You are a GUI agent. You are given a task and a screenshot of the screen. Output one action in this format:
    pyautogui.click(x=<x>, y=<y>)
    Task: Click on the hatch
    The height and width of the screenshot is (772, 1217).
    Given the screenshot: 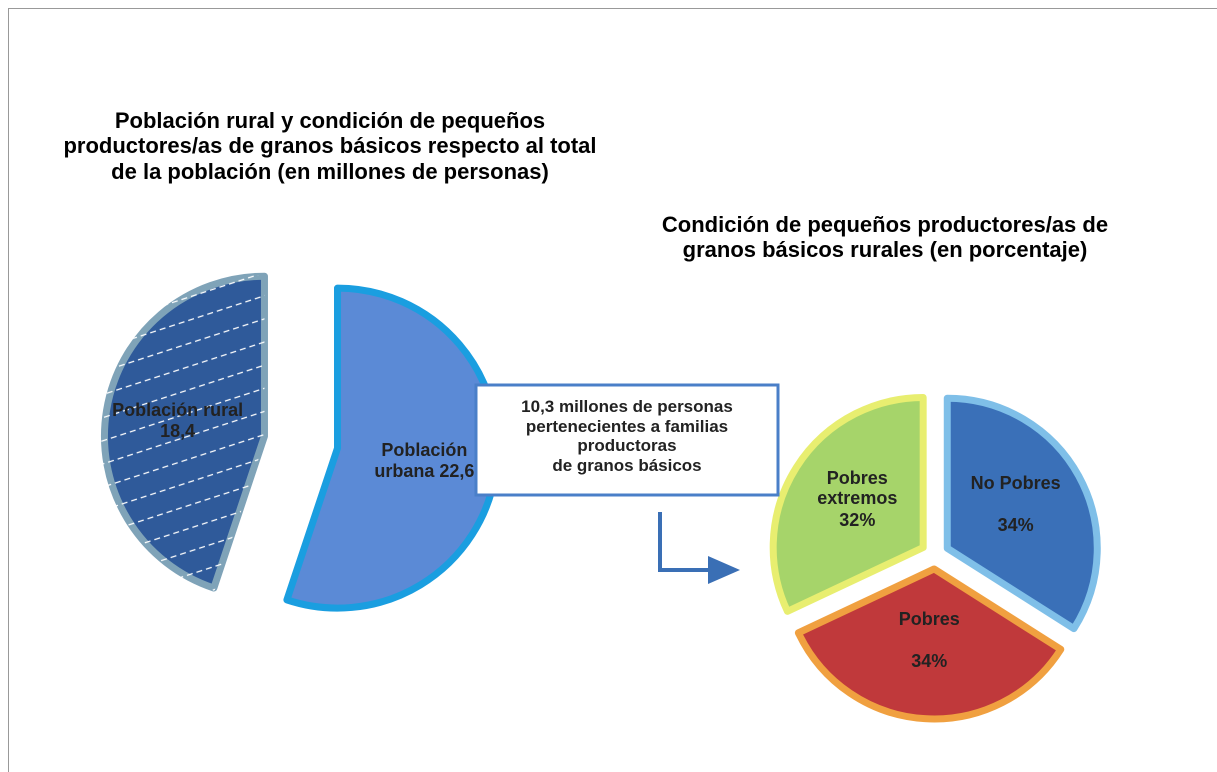 What is the action you would take?
    pyautogui.click(x=171, y=434)
    